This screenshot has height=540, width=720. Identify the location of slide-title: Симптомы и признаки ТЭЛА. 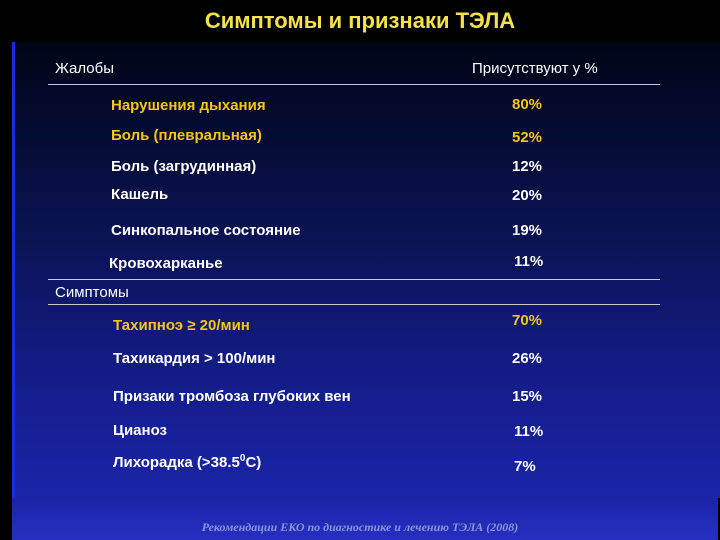
(360, 20).